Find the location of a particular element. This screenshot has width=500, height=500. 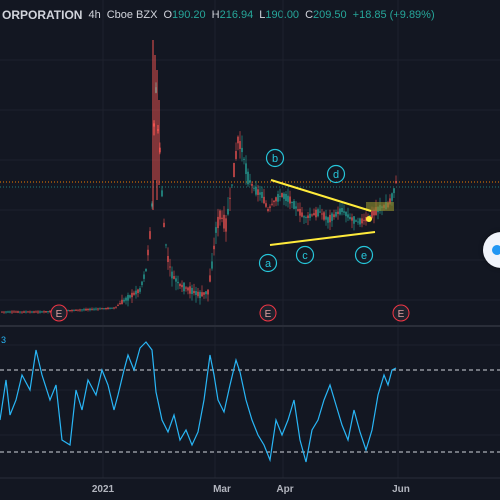

interval: 4h is located at coordinates (94, 15).